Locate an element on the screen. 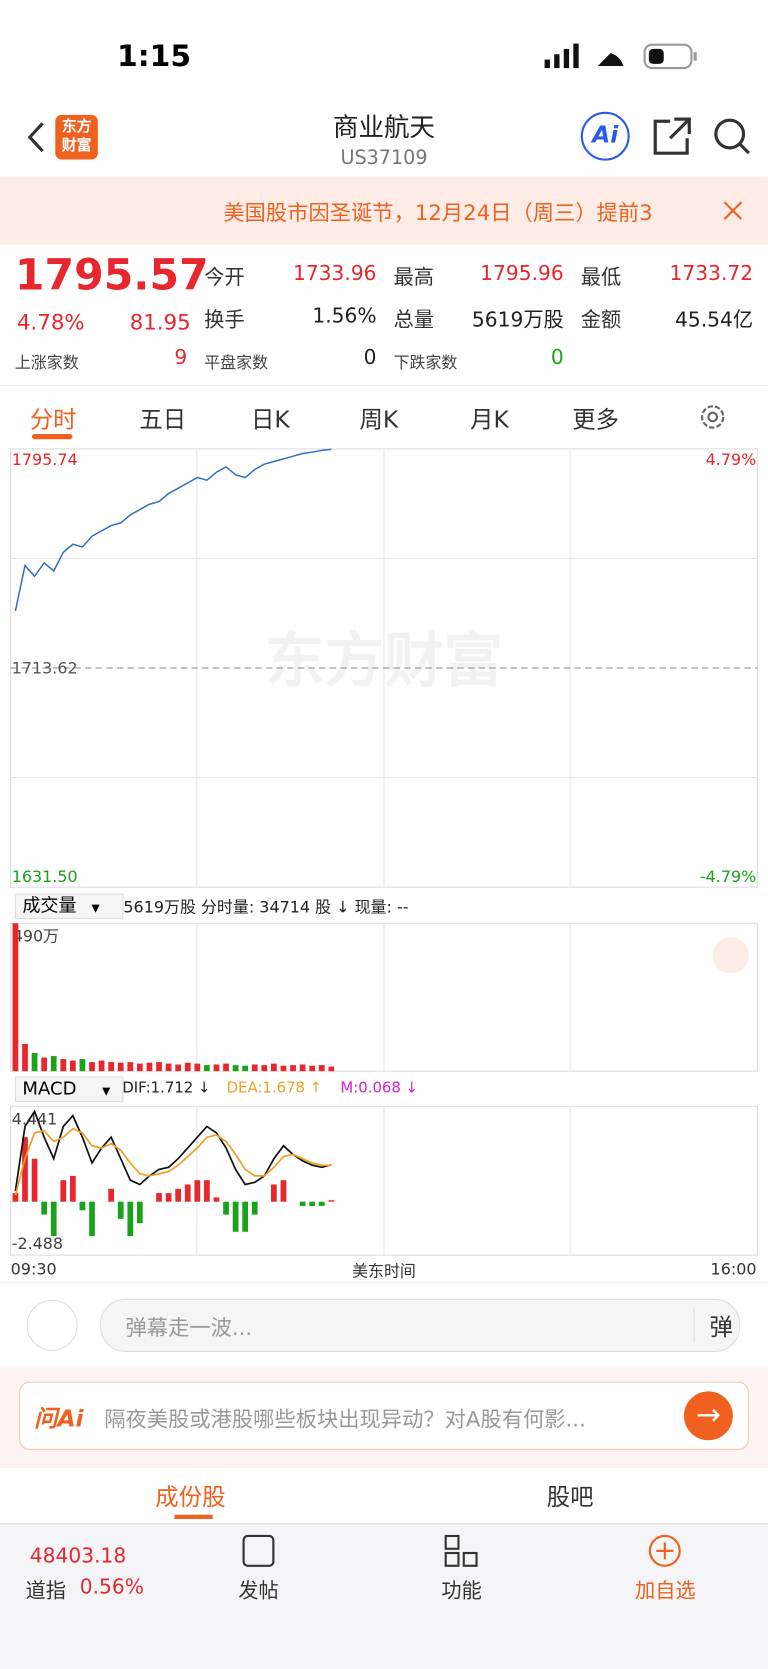  time-label: 09:30 is located at coordinates (33, 1269).